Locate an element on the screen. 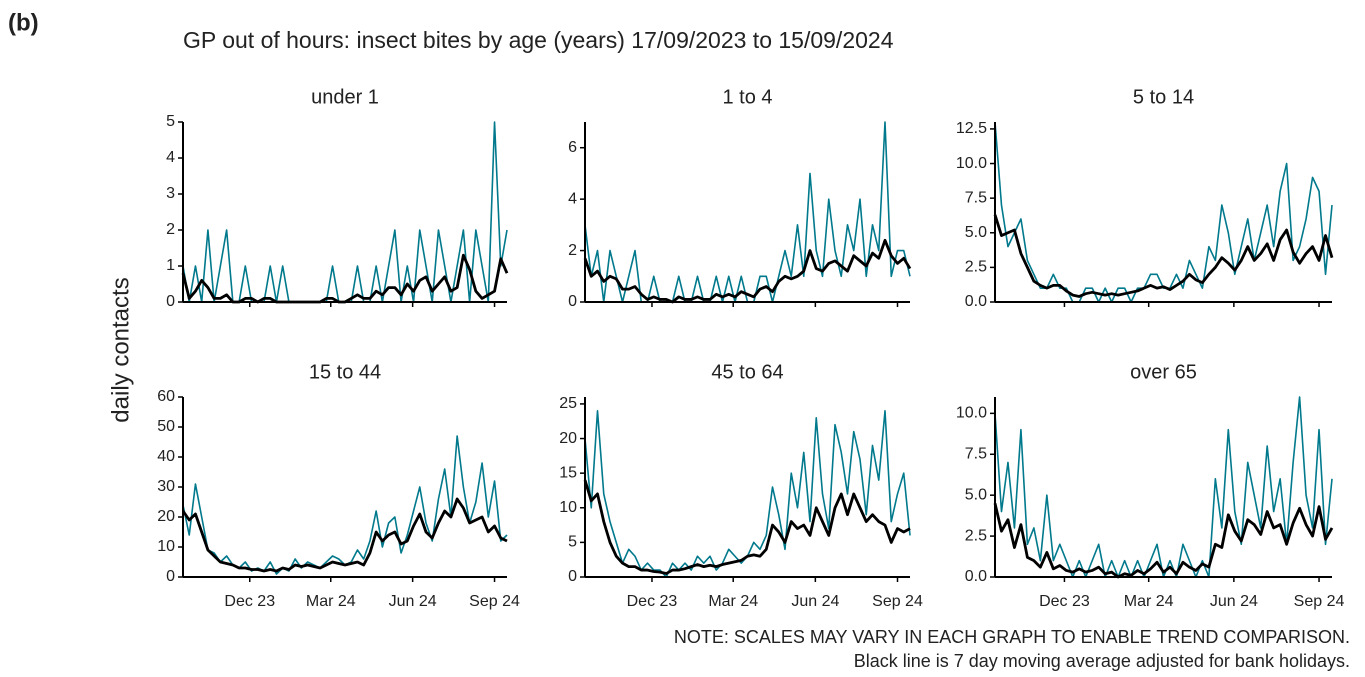 The width and height of the screenshot is (1365, 677). y-axis-title: daily contacts is located at coordinates (120, 349).